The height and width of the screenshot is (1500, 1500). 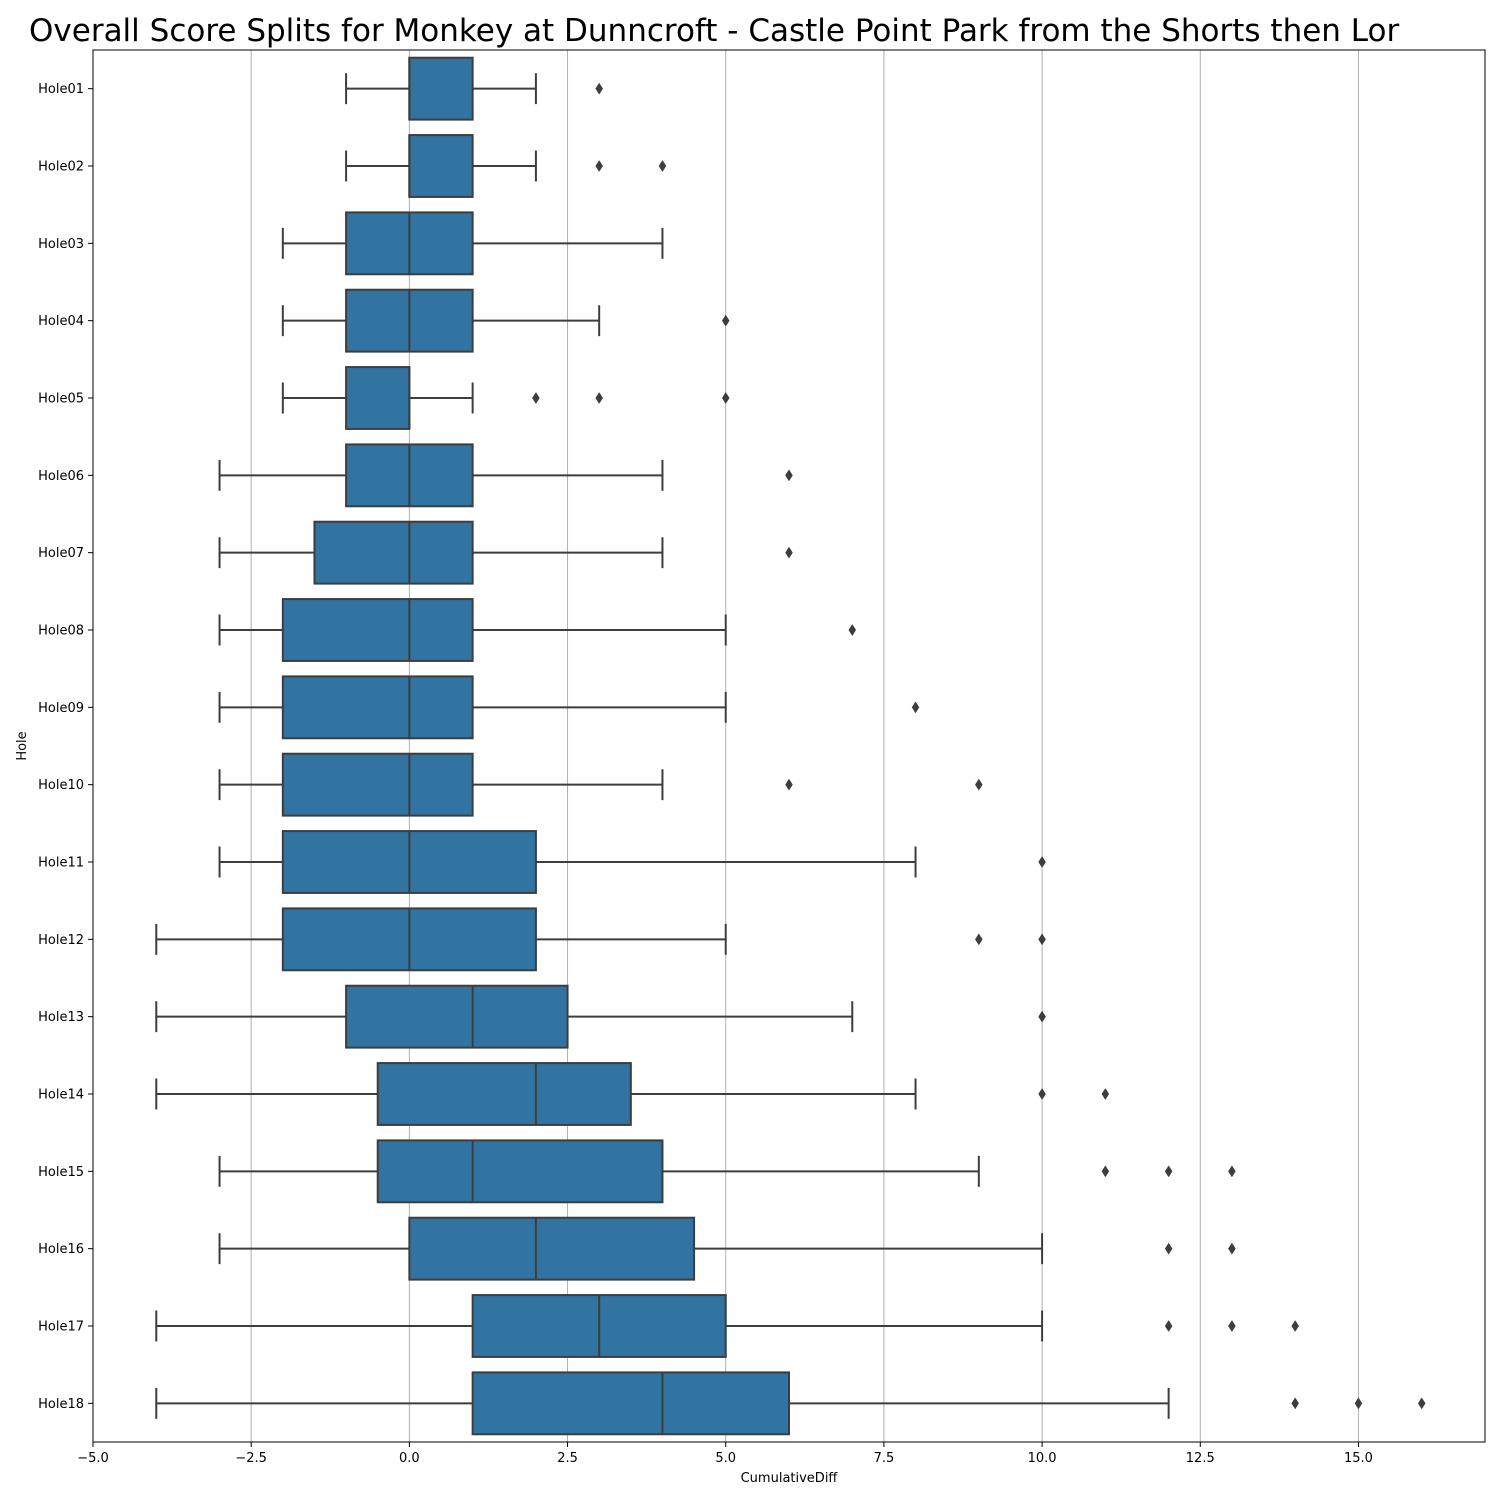 I want to click on x-tick-label-7: 12.5, so click(x=1200, y=1458).